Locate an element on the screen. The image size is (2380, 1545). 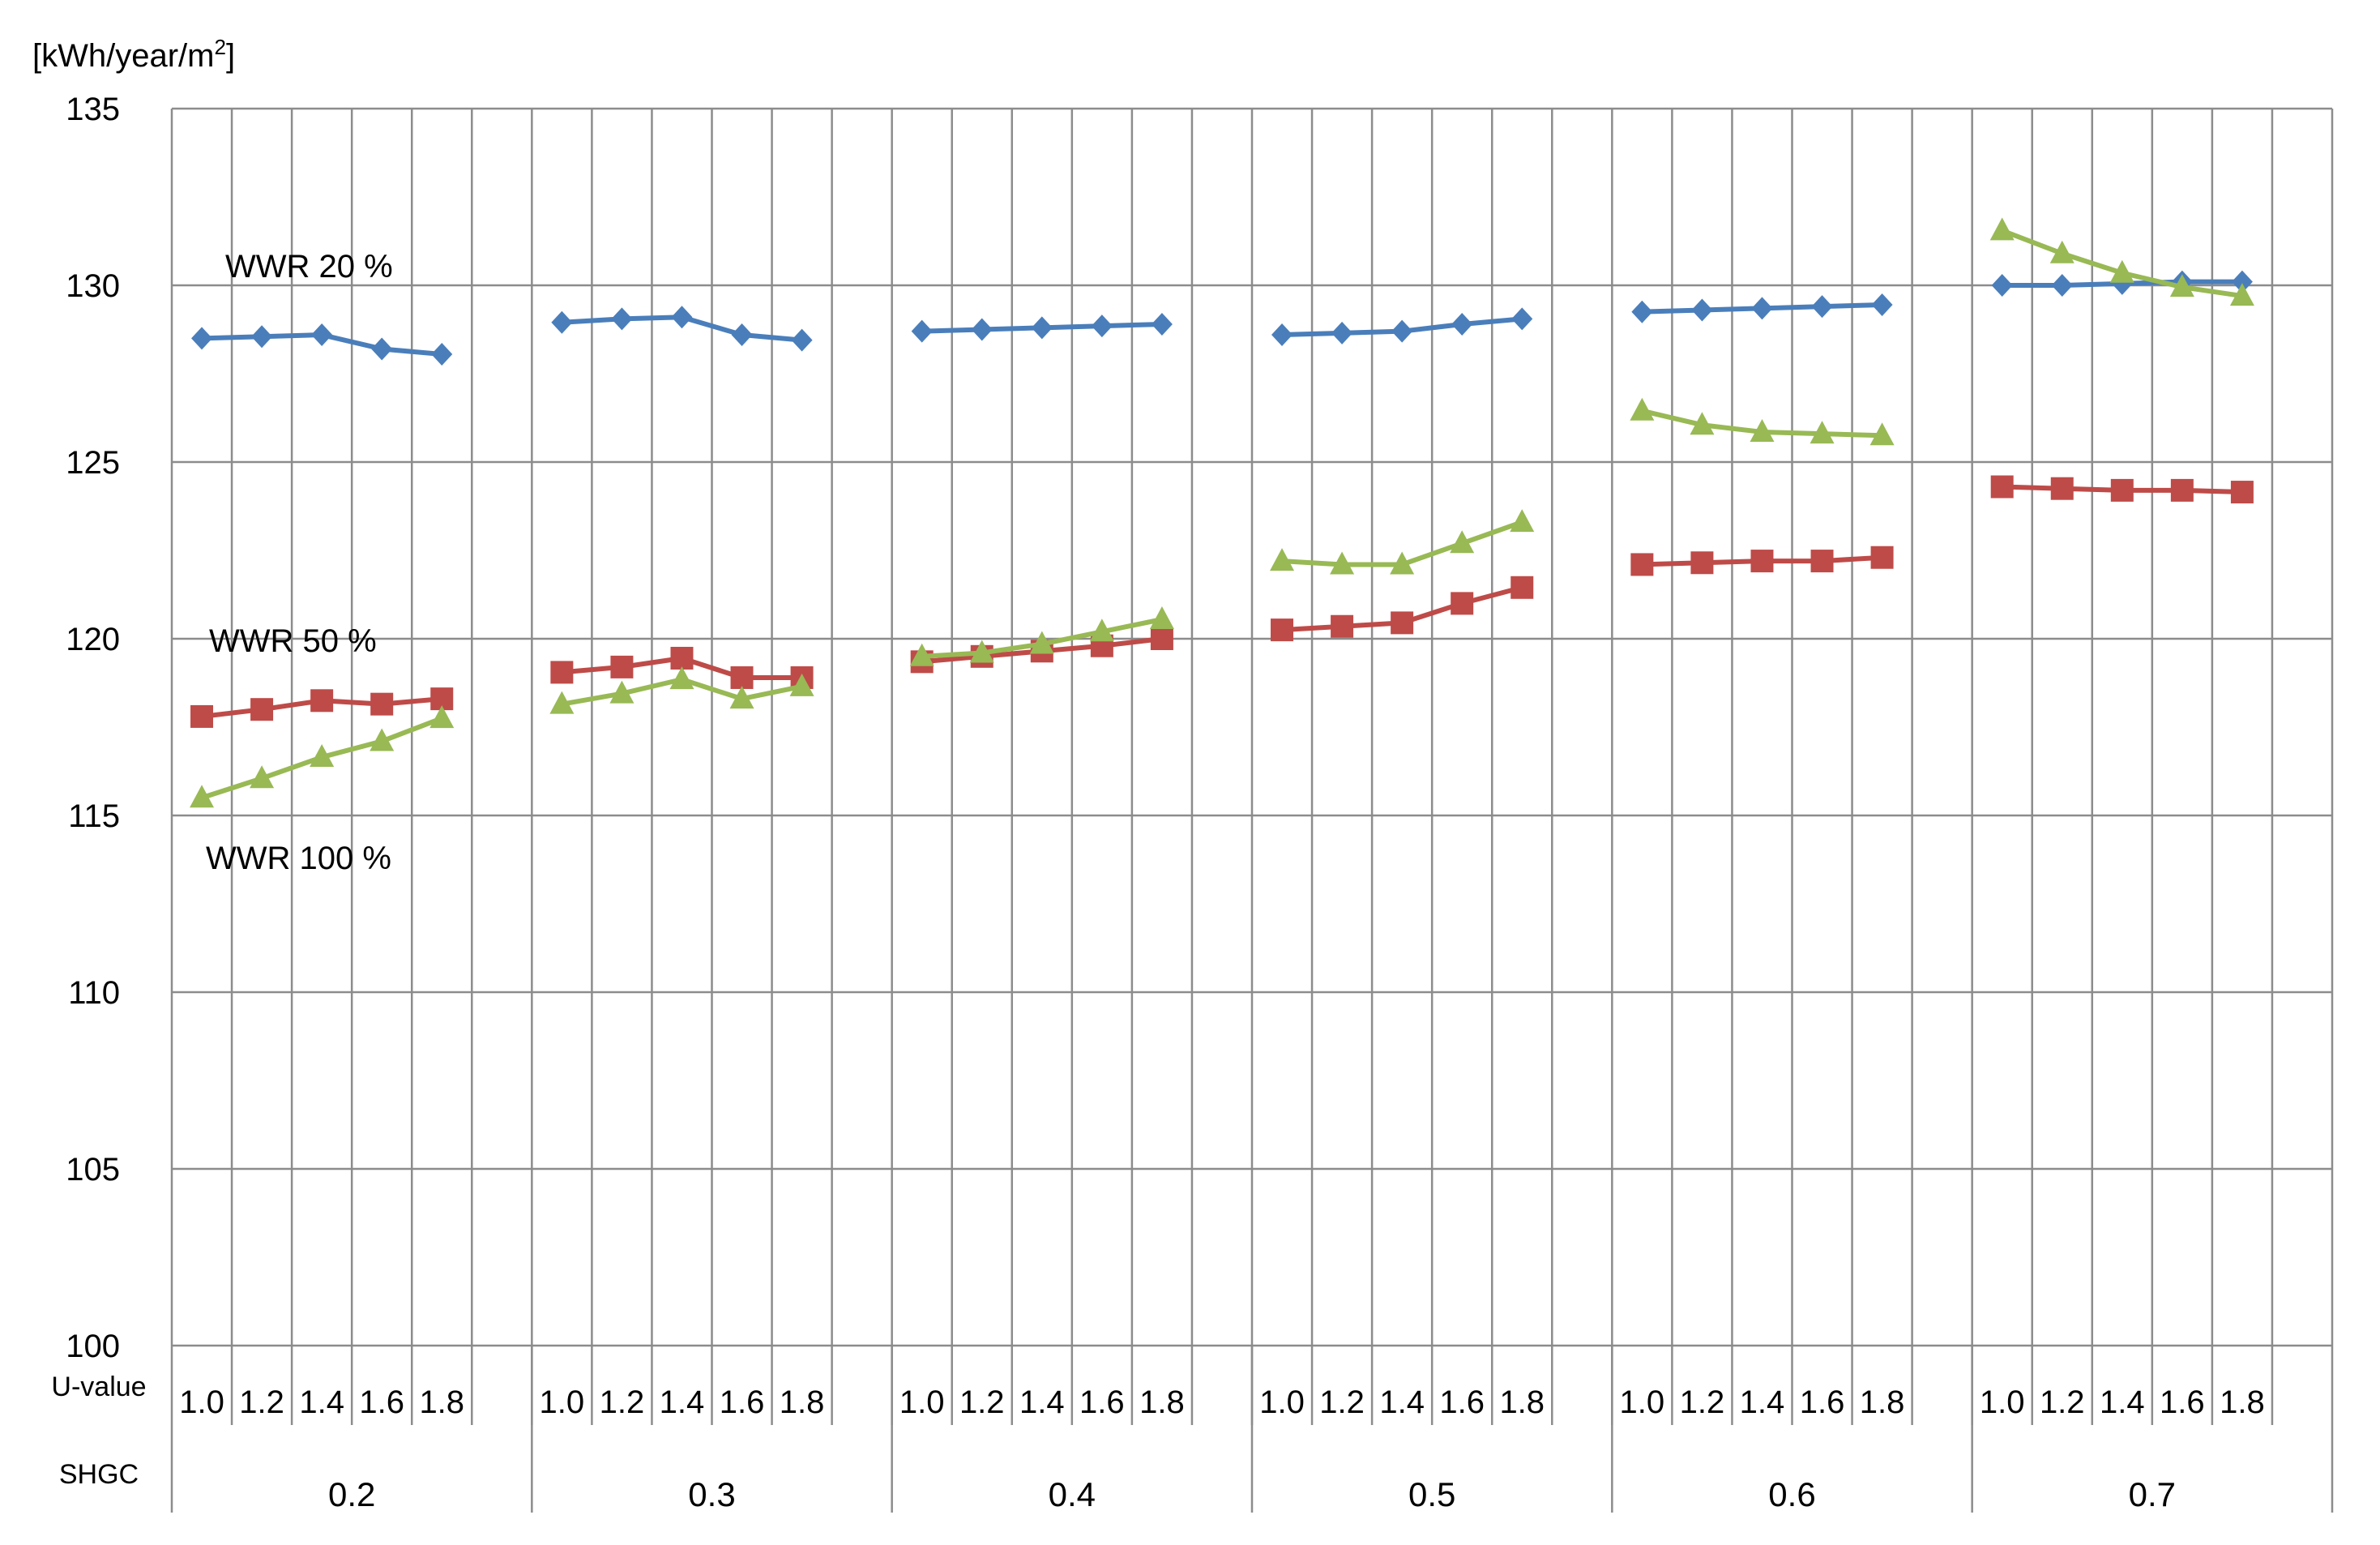
annotation-wwr-100: WWR 100 % is located at coordinates (298, 858).